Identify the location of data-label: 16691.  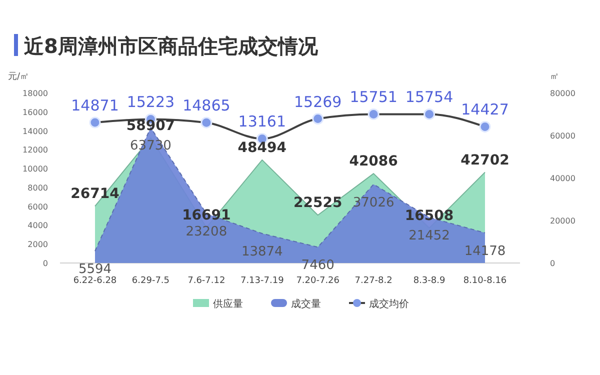
(206, 216).